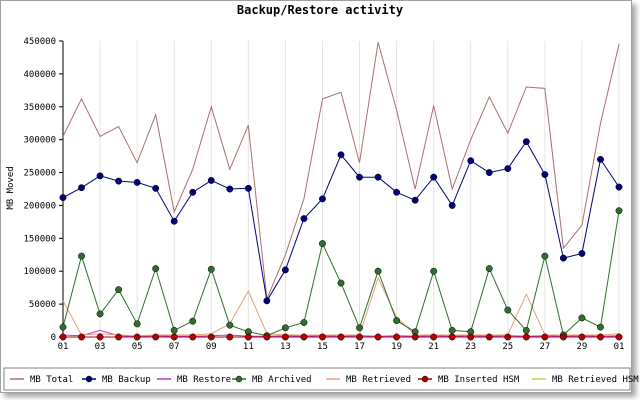  What do you see at coordinates (211, 347) in the screenshot?
I see `x-tick-label: 09` at bounding box center [211, 347].